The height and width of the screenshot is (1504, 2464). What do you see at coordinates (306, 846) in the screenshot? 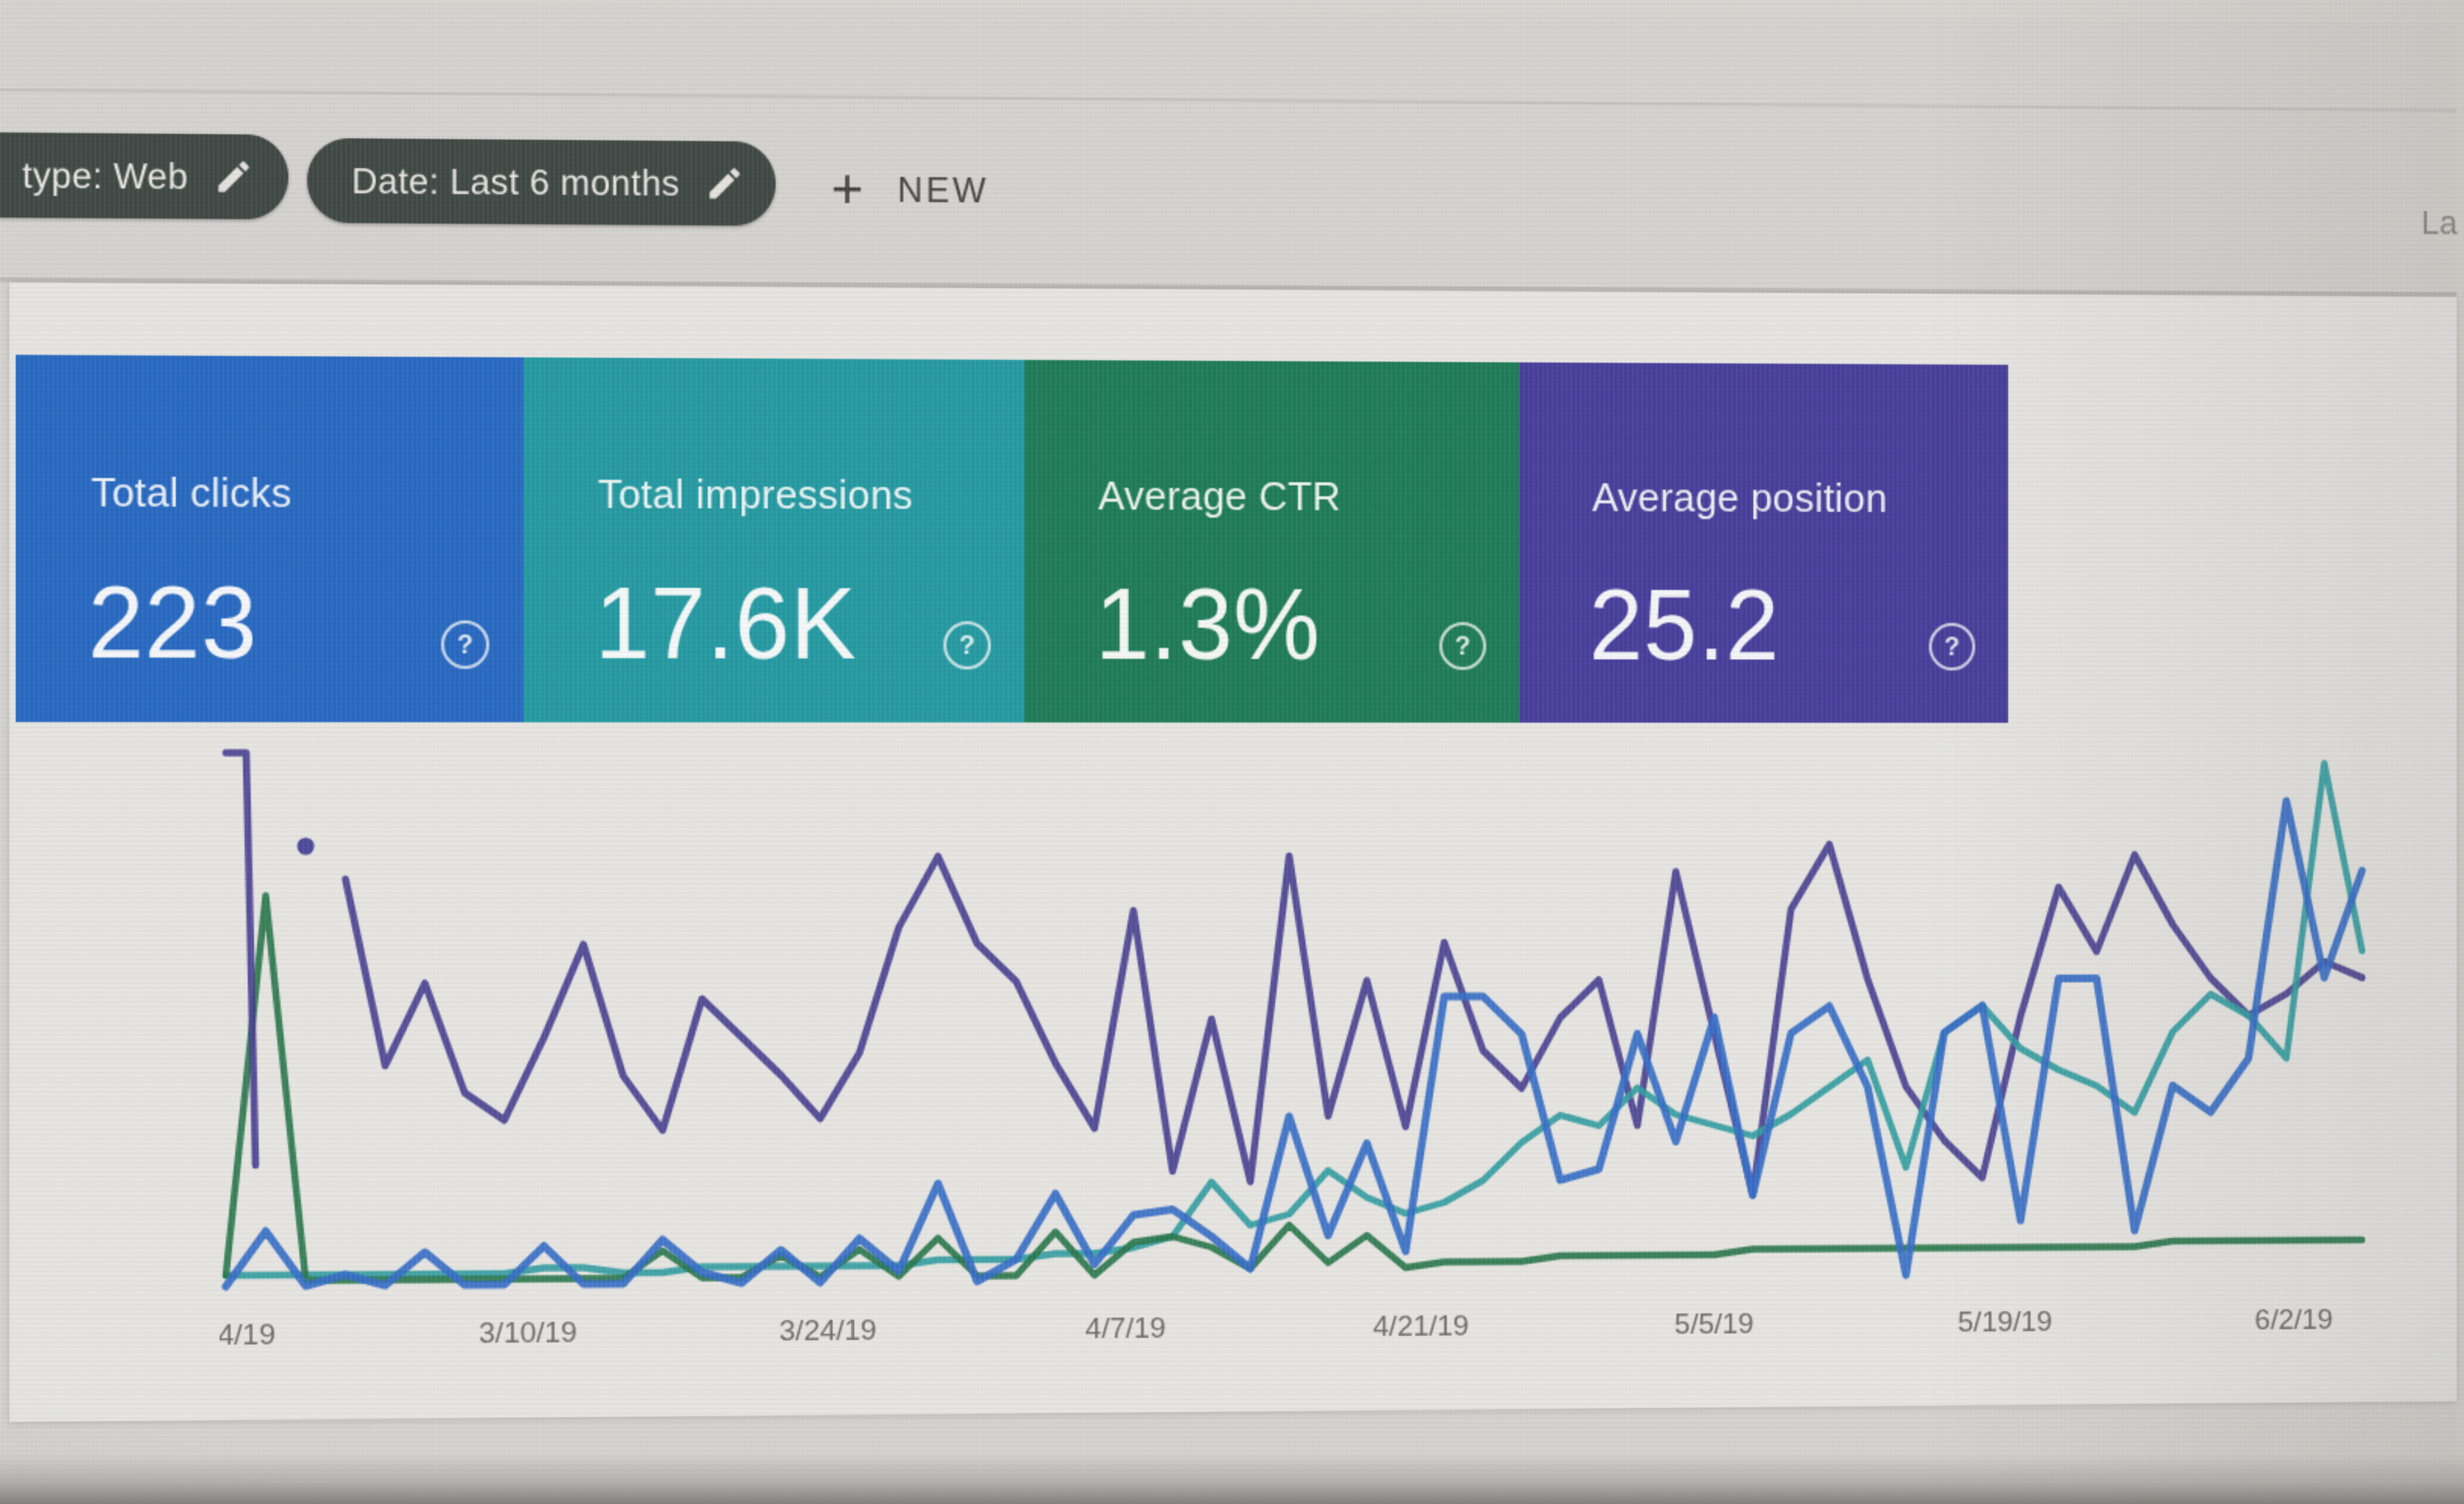
I see `chart-isolated-point` at bounding box center [306, 846].